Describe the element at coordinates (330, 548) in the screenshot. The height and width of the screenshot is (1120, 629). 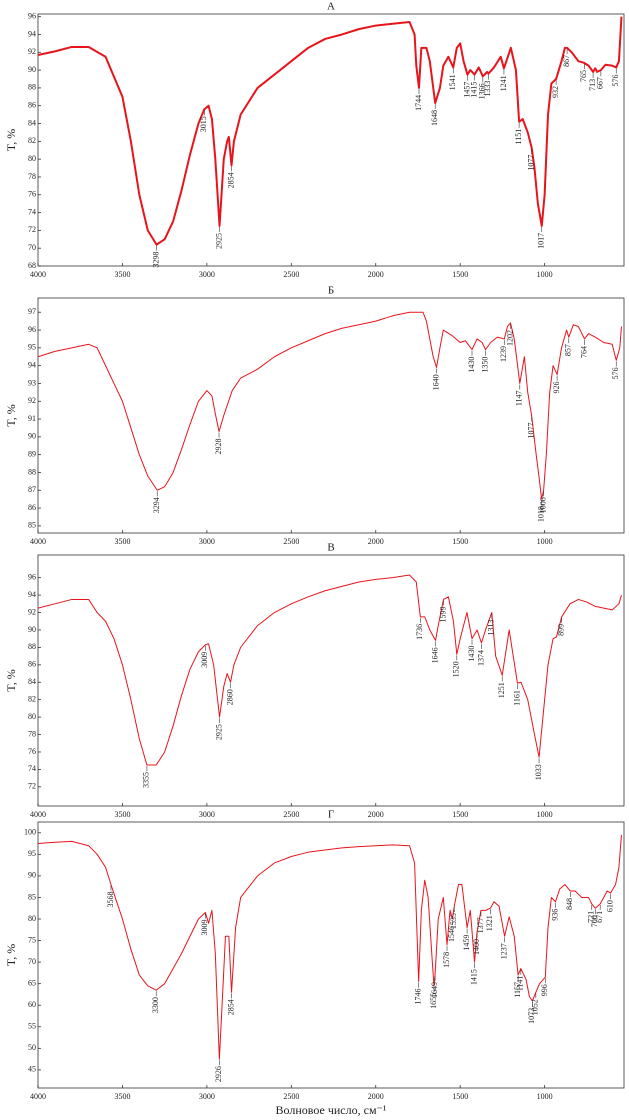
I see `panel-title: В` at that location.